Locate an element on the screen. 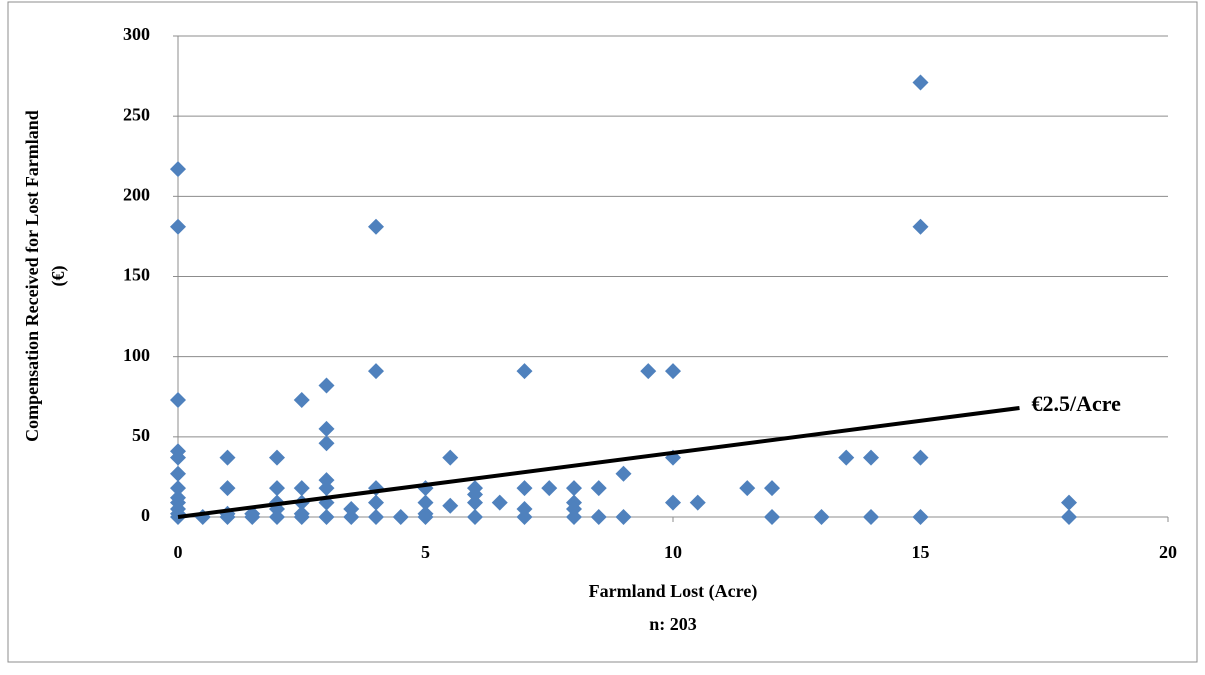 The height and width of the screenshot is (675, 1205). y-tick-label: 150 is located at coordinates (136, 275).